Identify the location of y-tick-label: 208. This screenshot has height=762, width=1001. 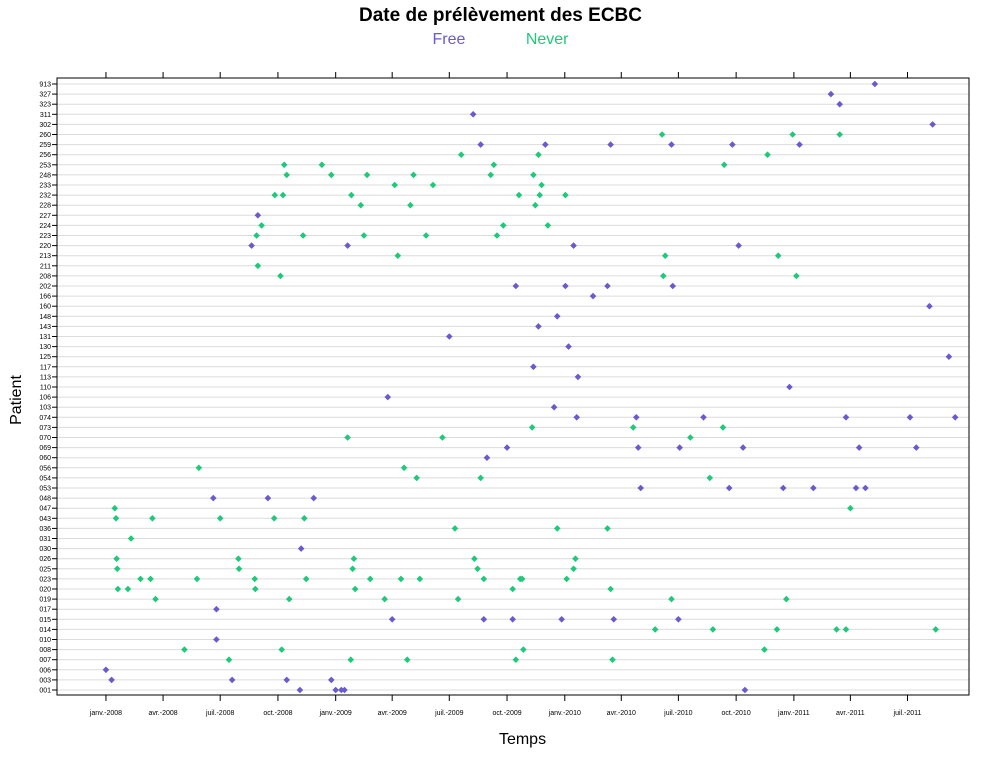
(45, 276).